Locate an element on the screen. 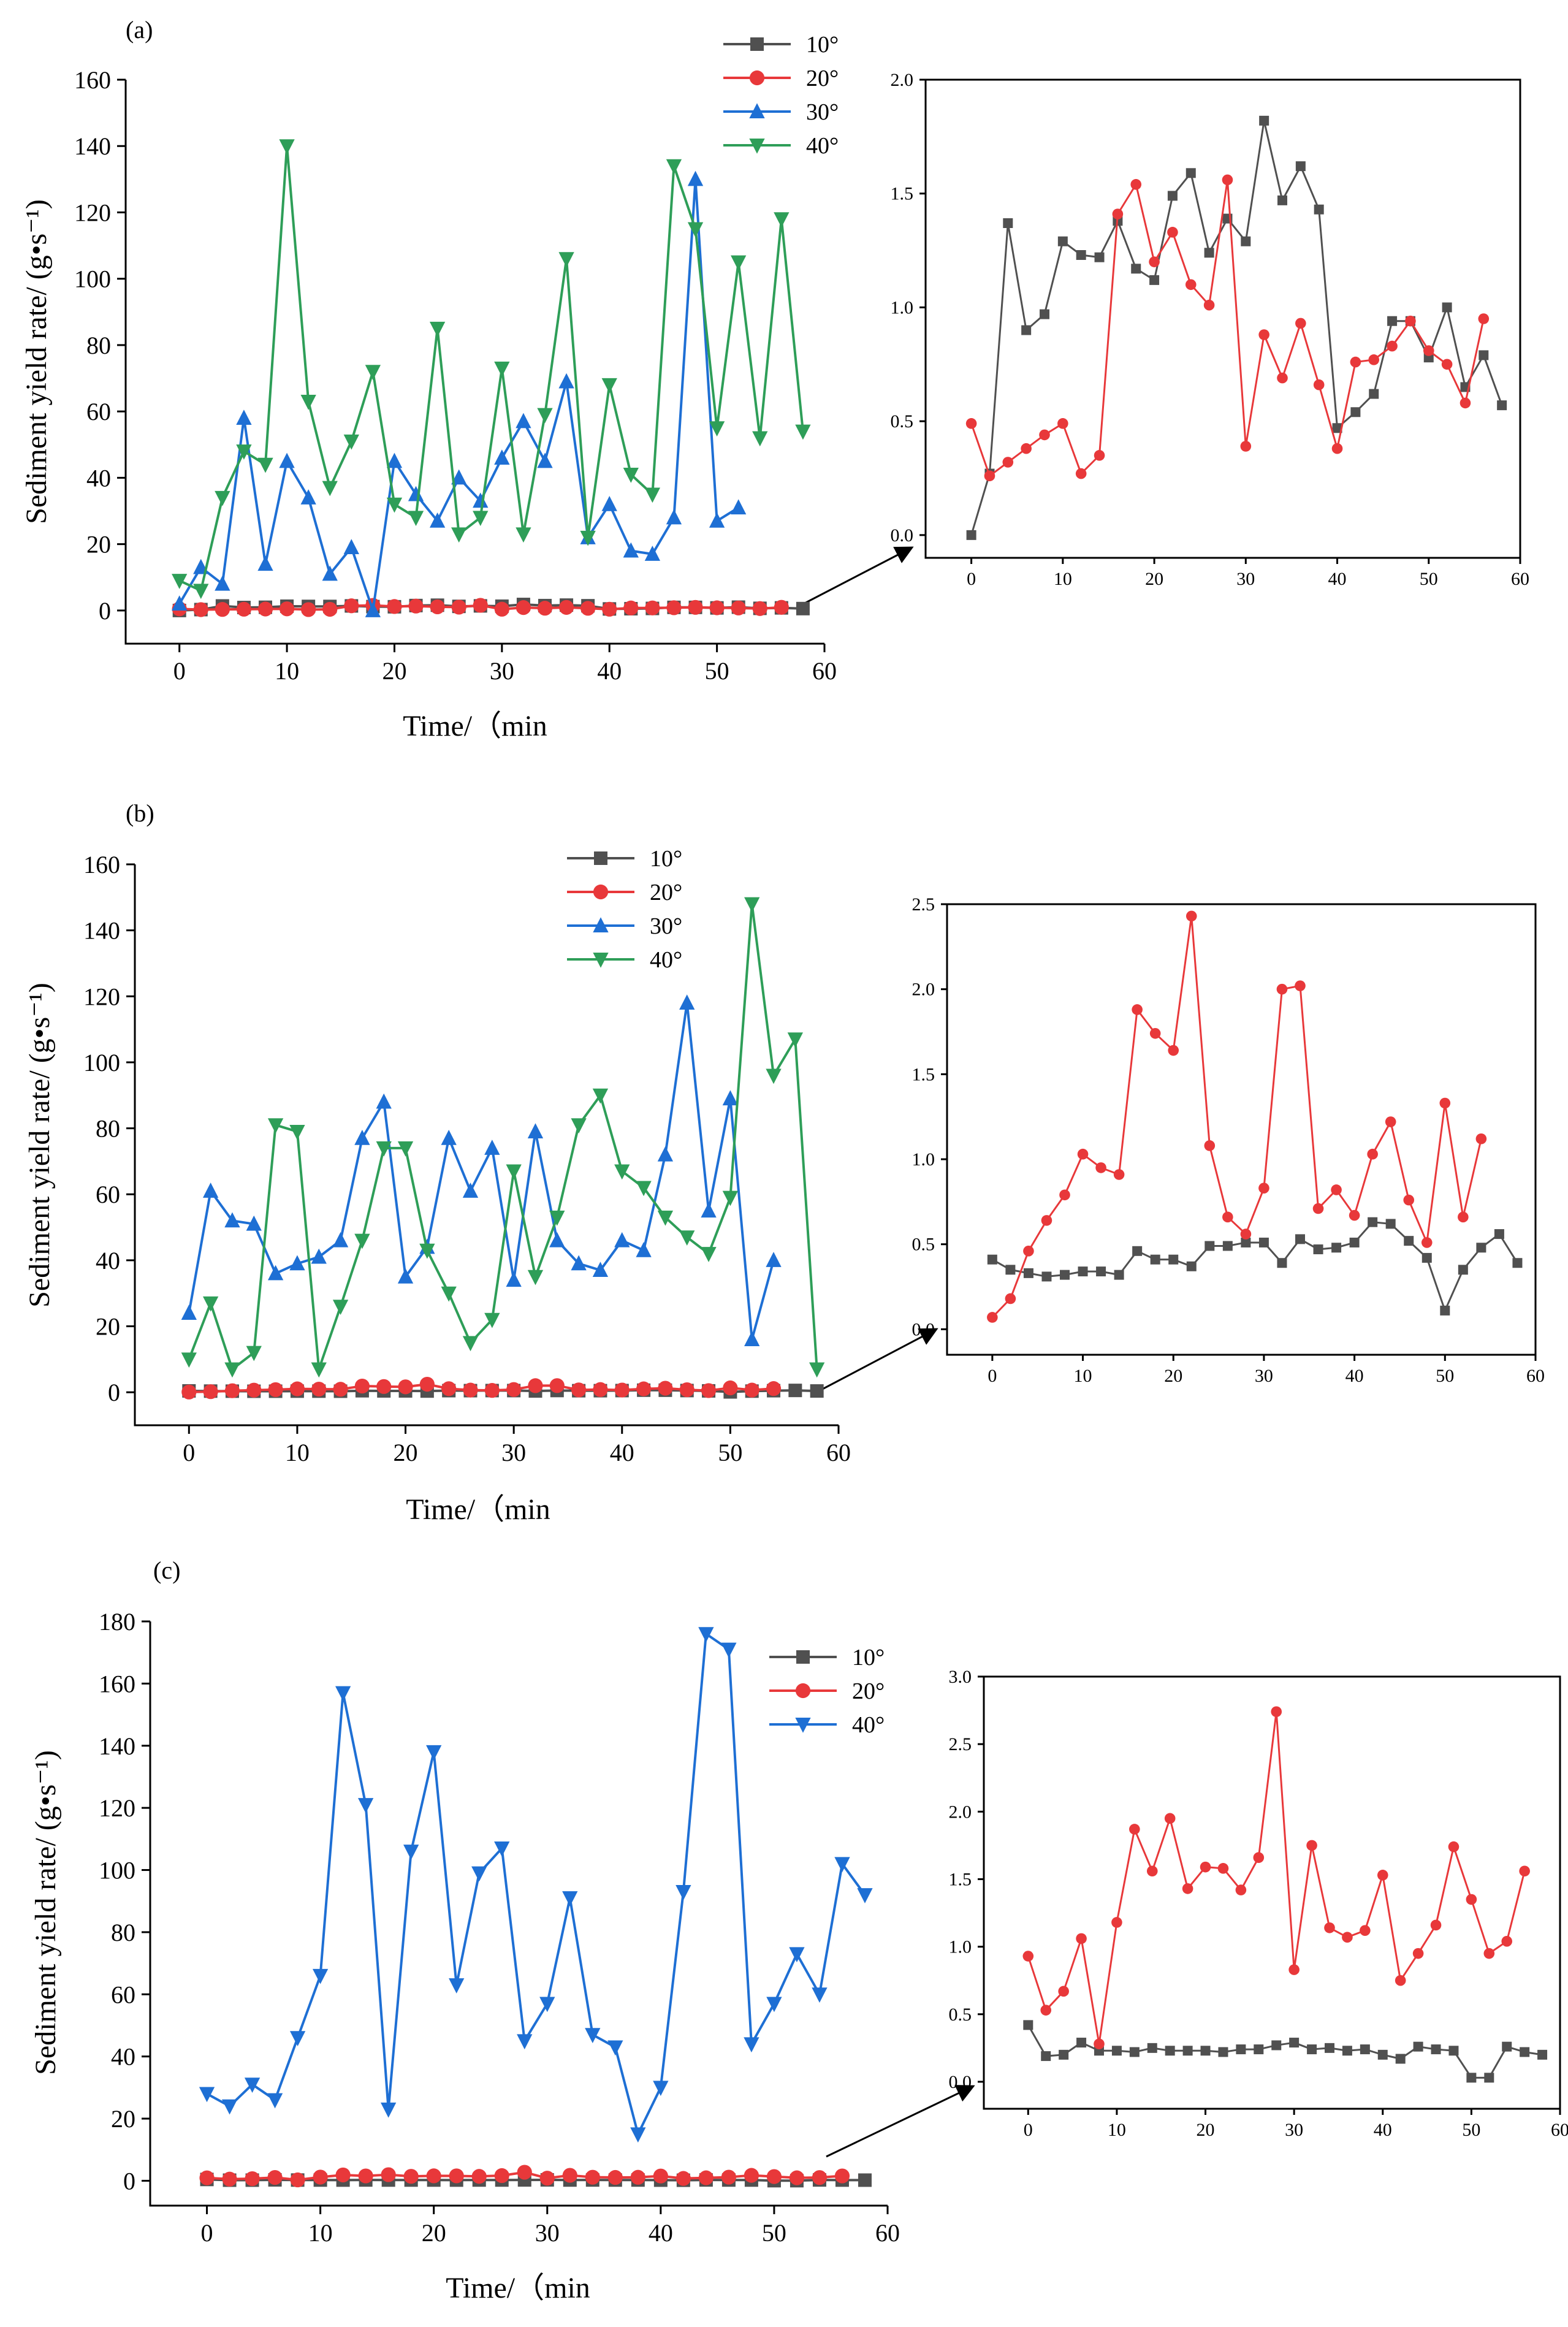 Image resolution: width=1568 pixels, height=2327 pixels. legend-label: 20° is located at coordinates (869, 1691).